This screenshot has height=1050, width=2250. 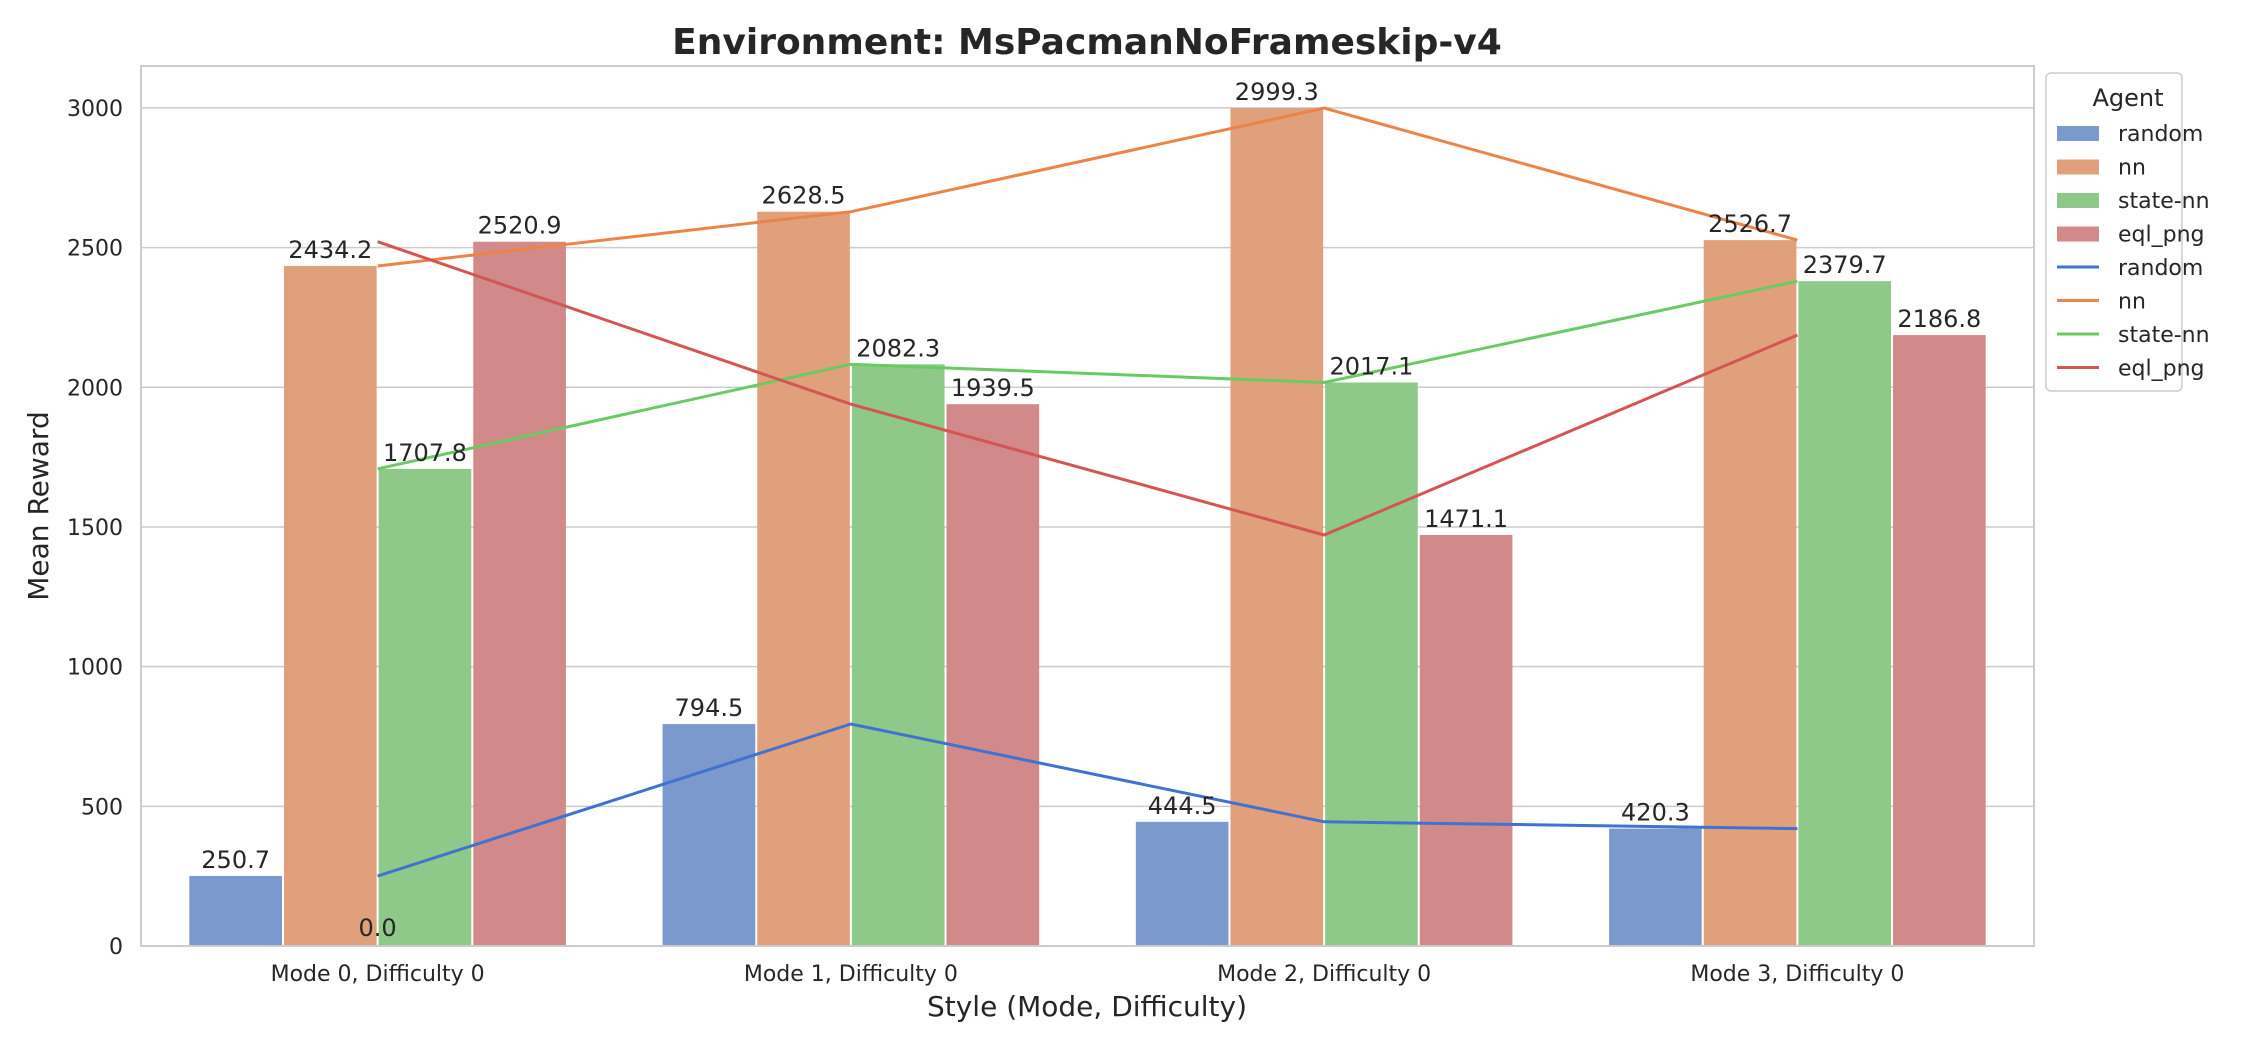 I want to click on bar-value-label: 794.5, so click(x=709, y=708).